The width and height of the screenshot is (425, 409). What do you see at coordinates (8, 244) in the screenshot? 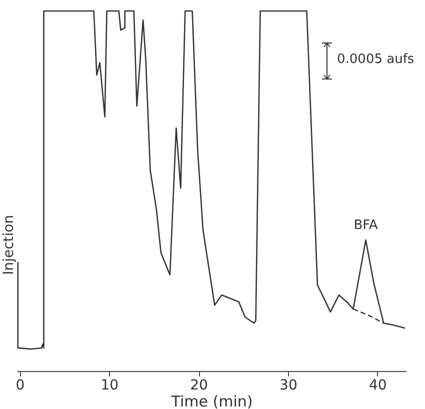
I see `annotation: Injection` at bounding box center [8, 244].